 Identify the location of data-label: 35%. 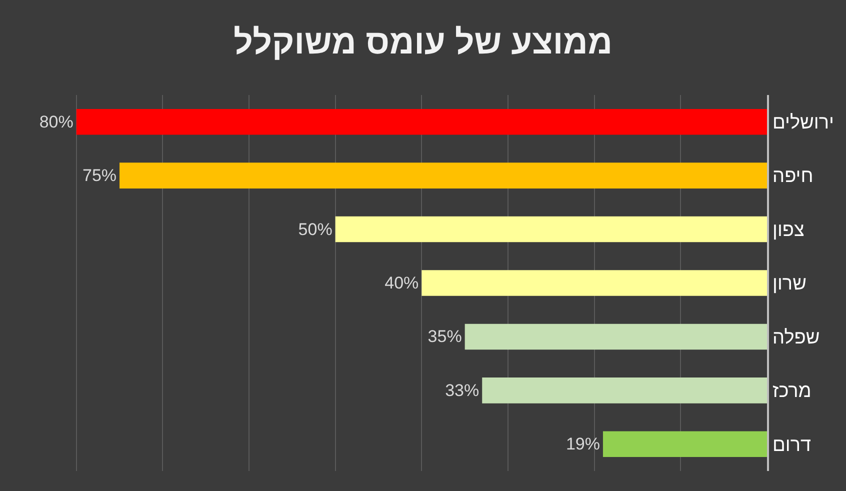
(445, 336).